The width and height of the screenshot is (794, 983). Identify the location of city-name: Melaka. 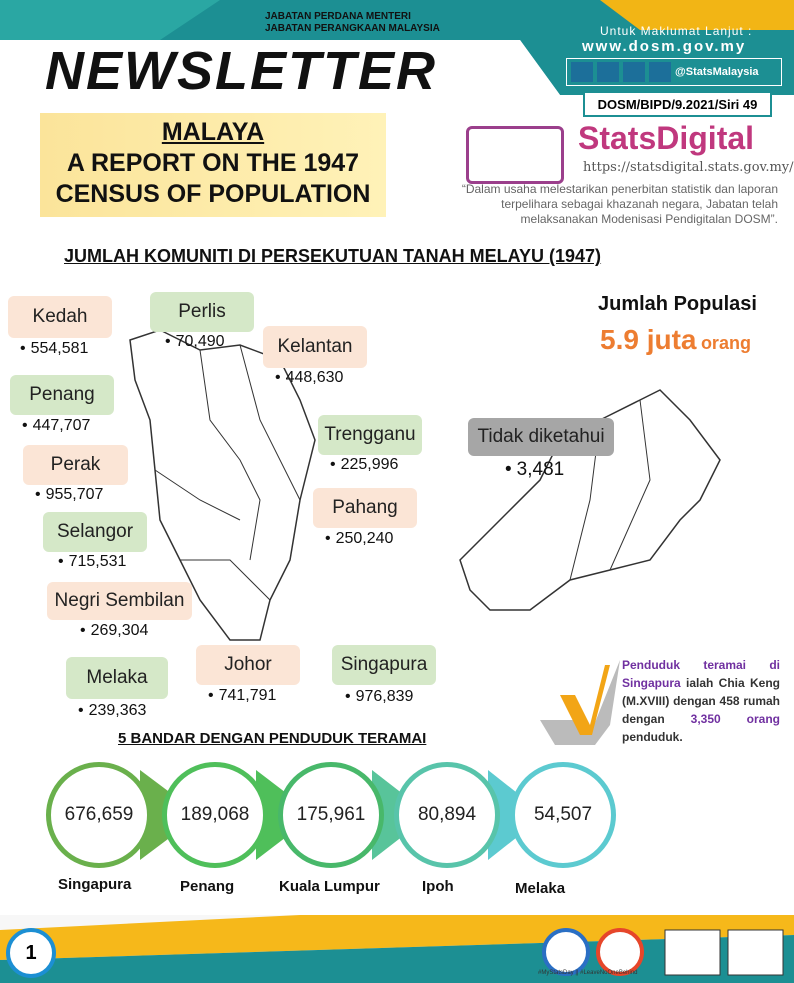
(540, 888).